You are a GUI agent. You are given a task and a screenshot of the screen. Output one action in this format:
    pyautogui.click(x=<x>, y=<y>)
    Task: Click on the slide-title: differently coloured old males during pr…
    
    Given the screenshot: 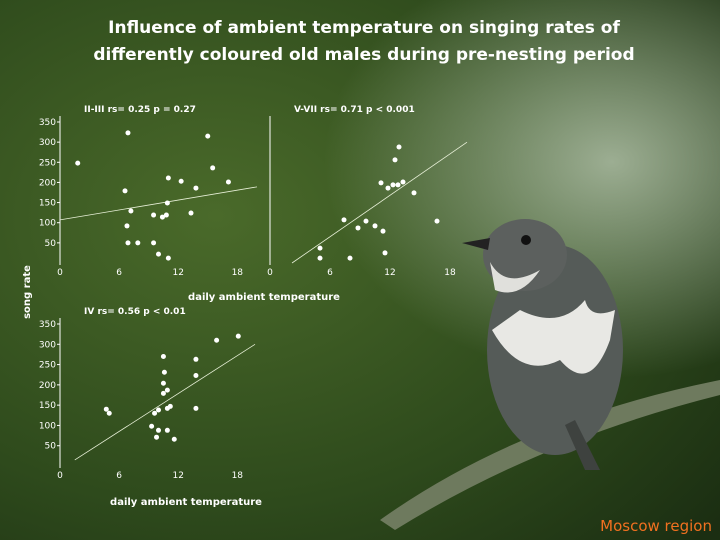 What is the action you would take?
    pyautogui.click(x=363, y=55)
    